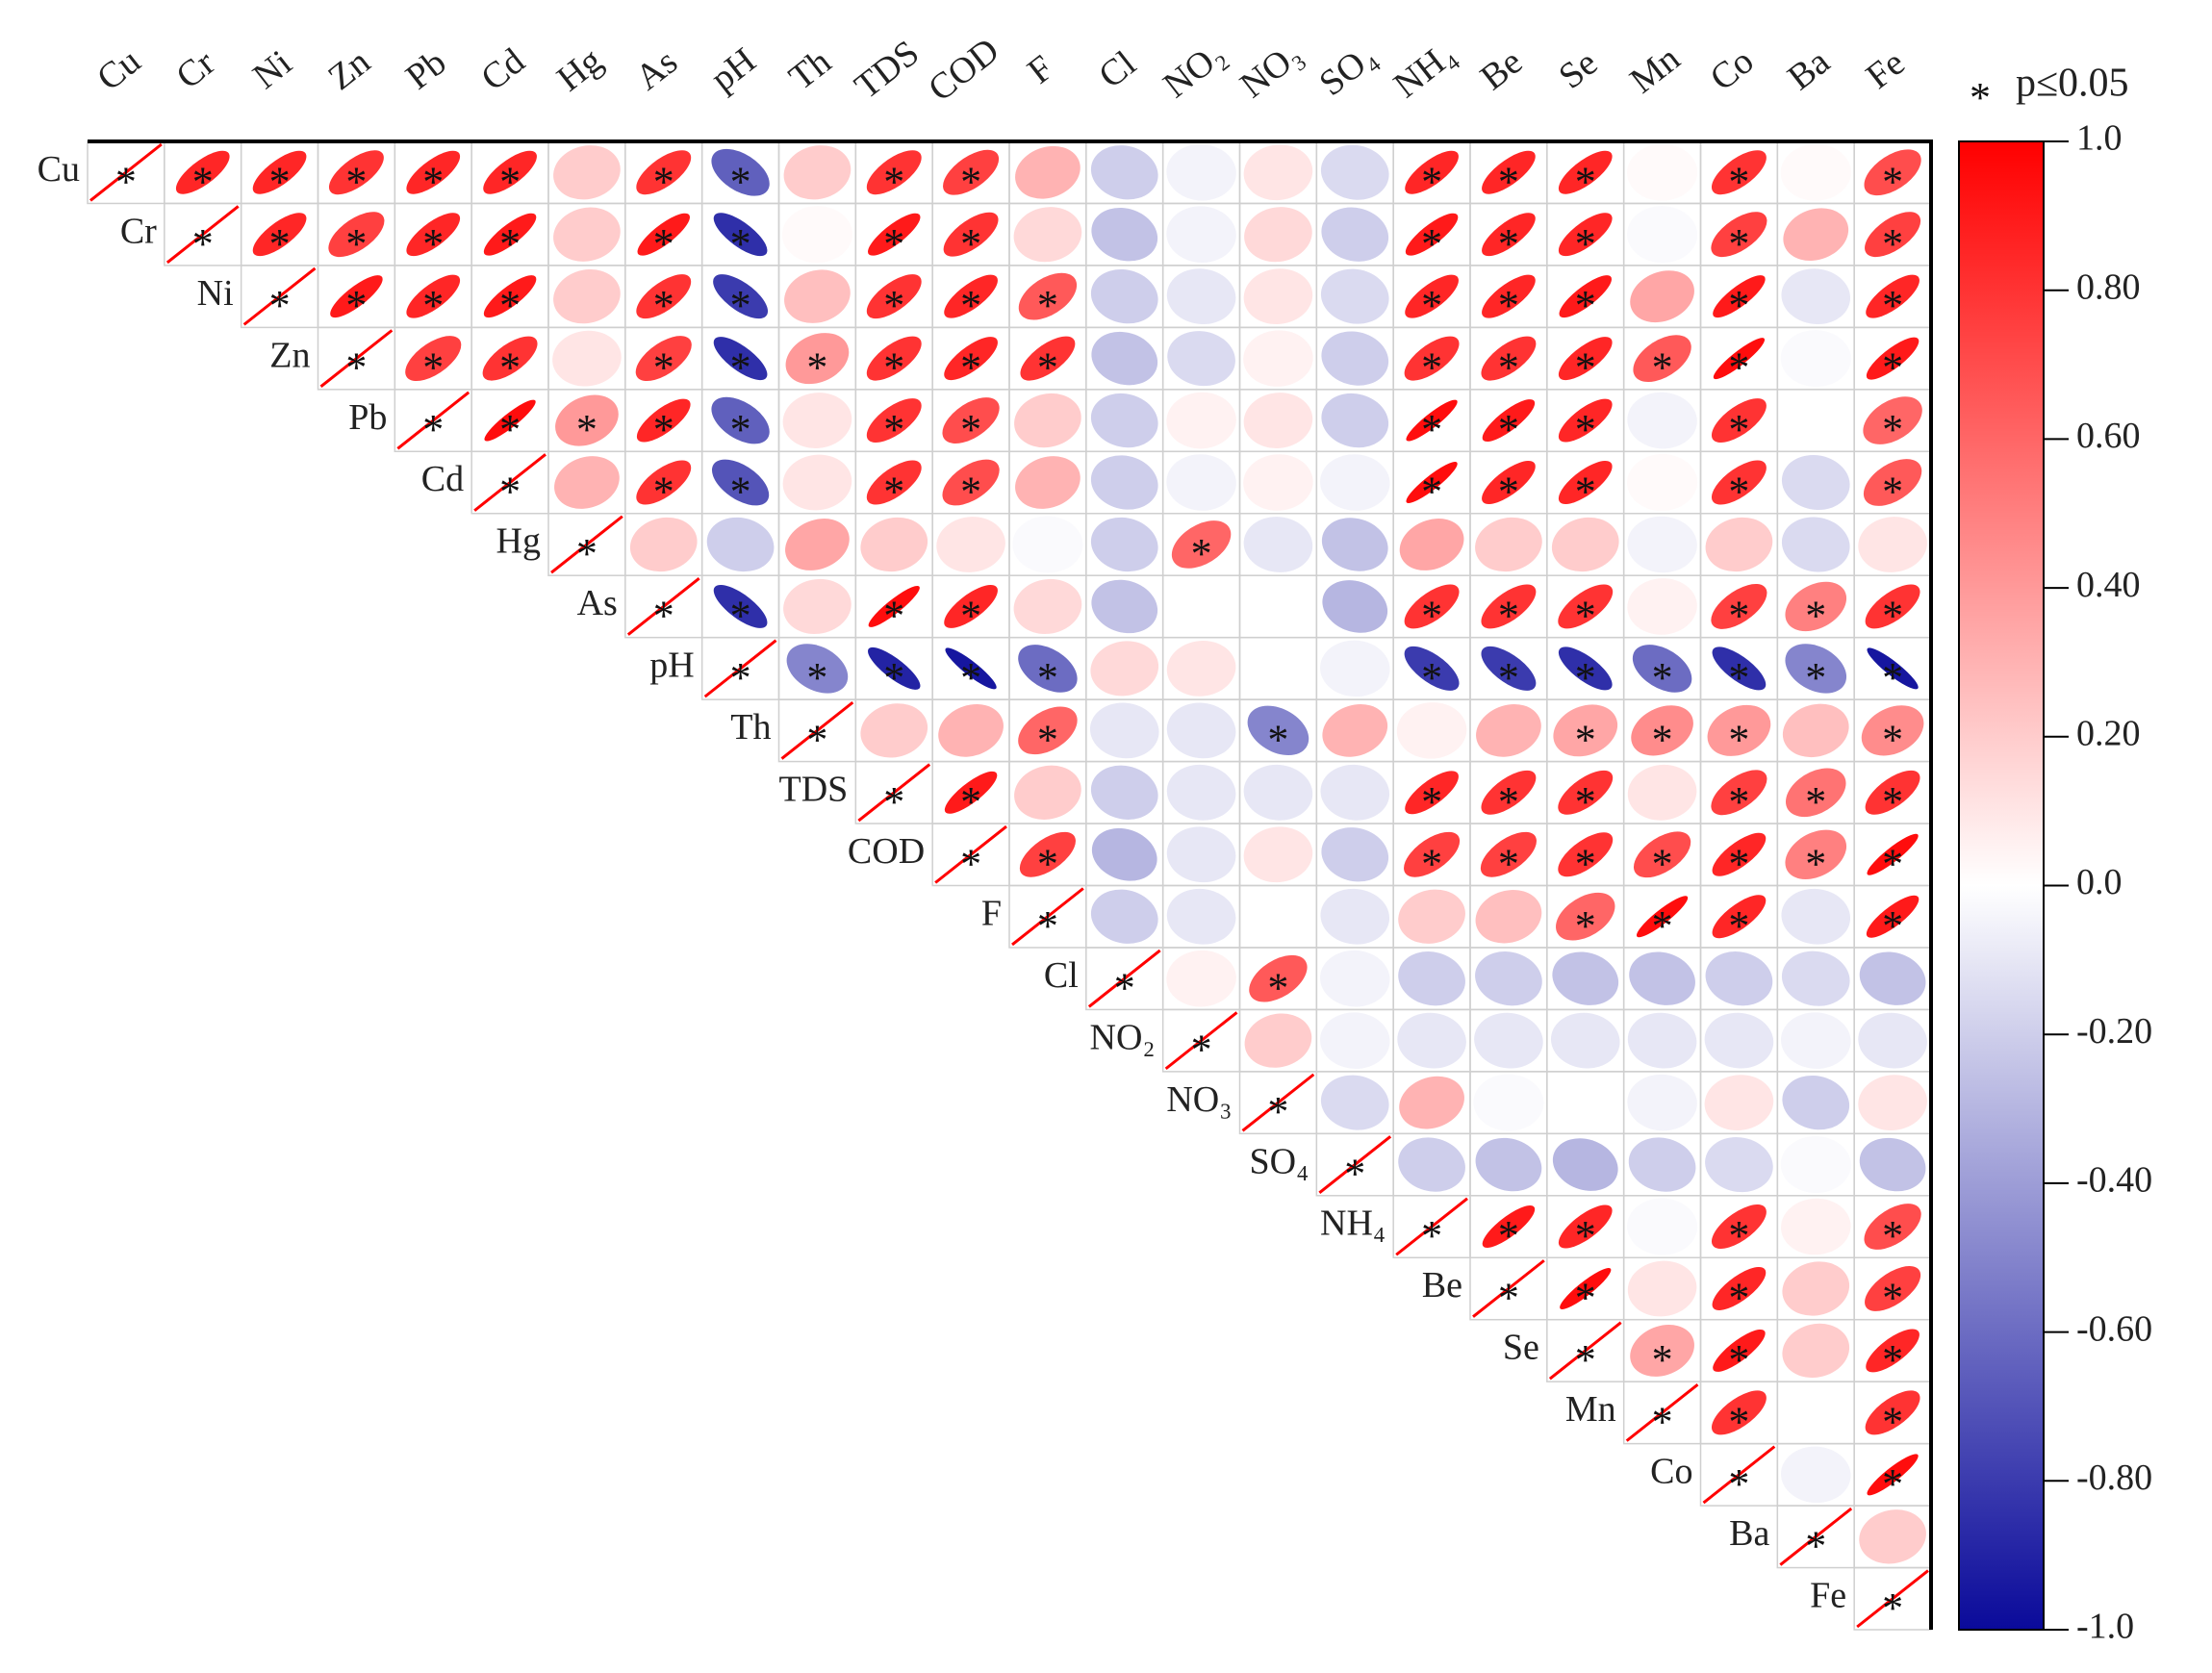 The width and height of the screenshot is (2212, 1673). I want to click on column-label: SO₄, so click(1348, 70).